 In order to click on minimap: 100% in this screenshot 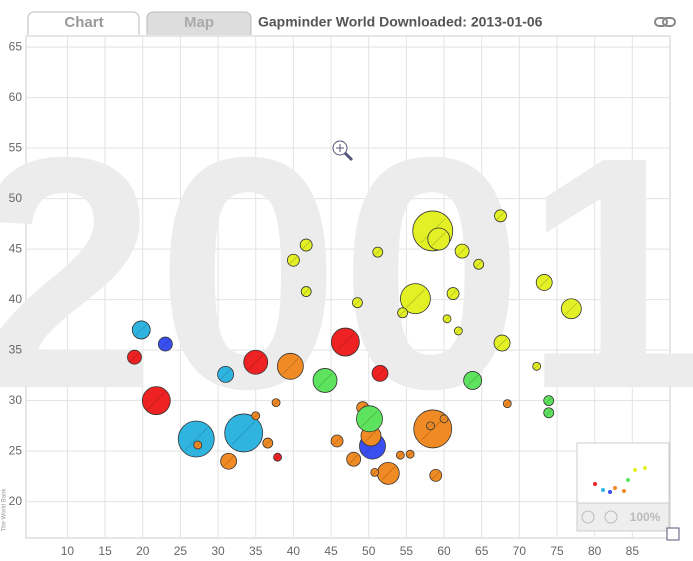, I will do `click(628, 491)`.